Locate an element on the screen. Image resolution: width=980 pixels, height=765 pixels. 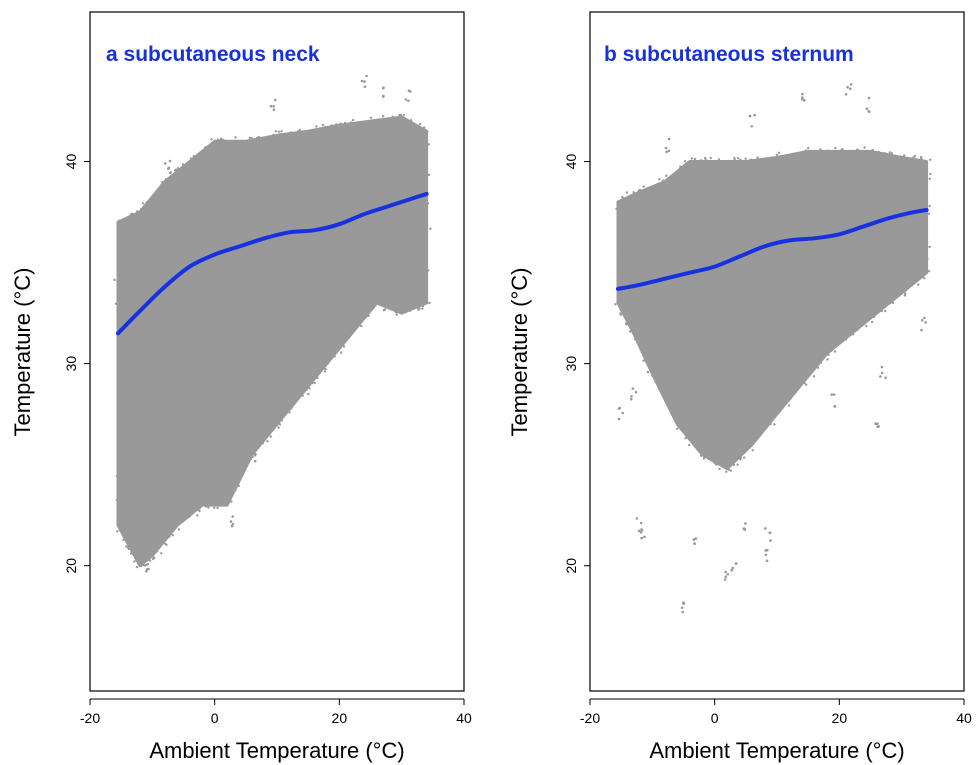
panel-b-x-axis: -20 0 20 40 is located at coordinates (776, 712).